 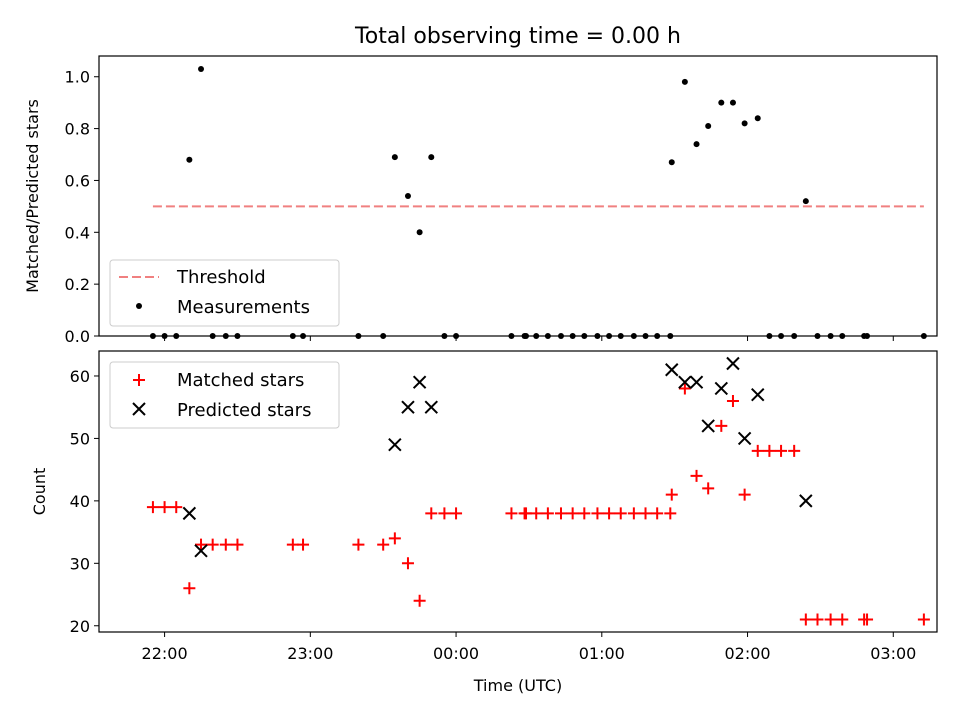 I want to click on x-tick-label: 02:00, so click(x=747, y=653).